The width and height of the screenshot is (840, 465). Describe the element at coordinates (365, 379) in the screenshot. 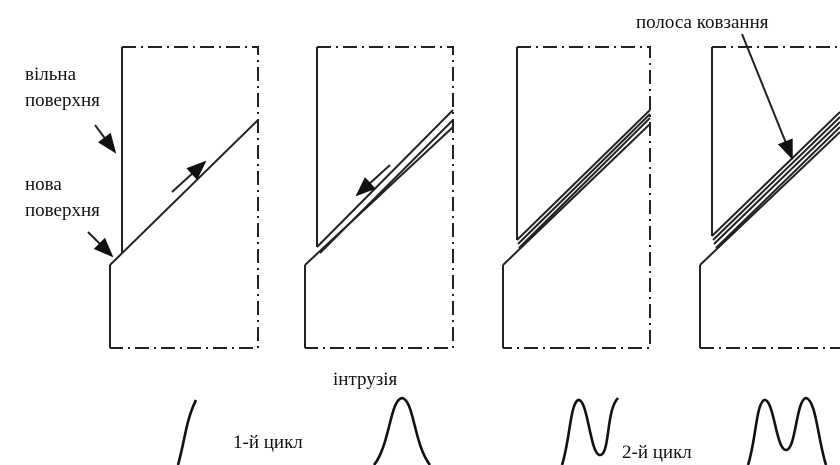

I see `label: інтрузія` at that location.